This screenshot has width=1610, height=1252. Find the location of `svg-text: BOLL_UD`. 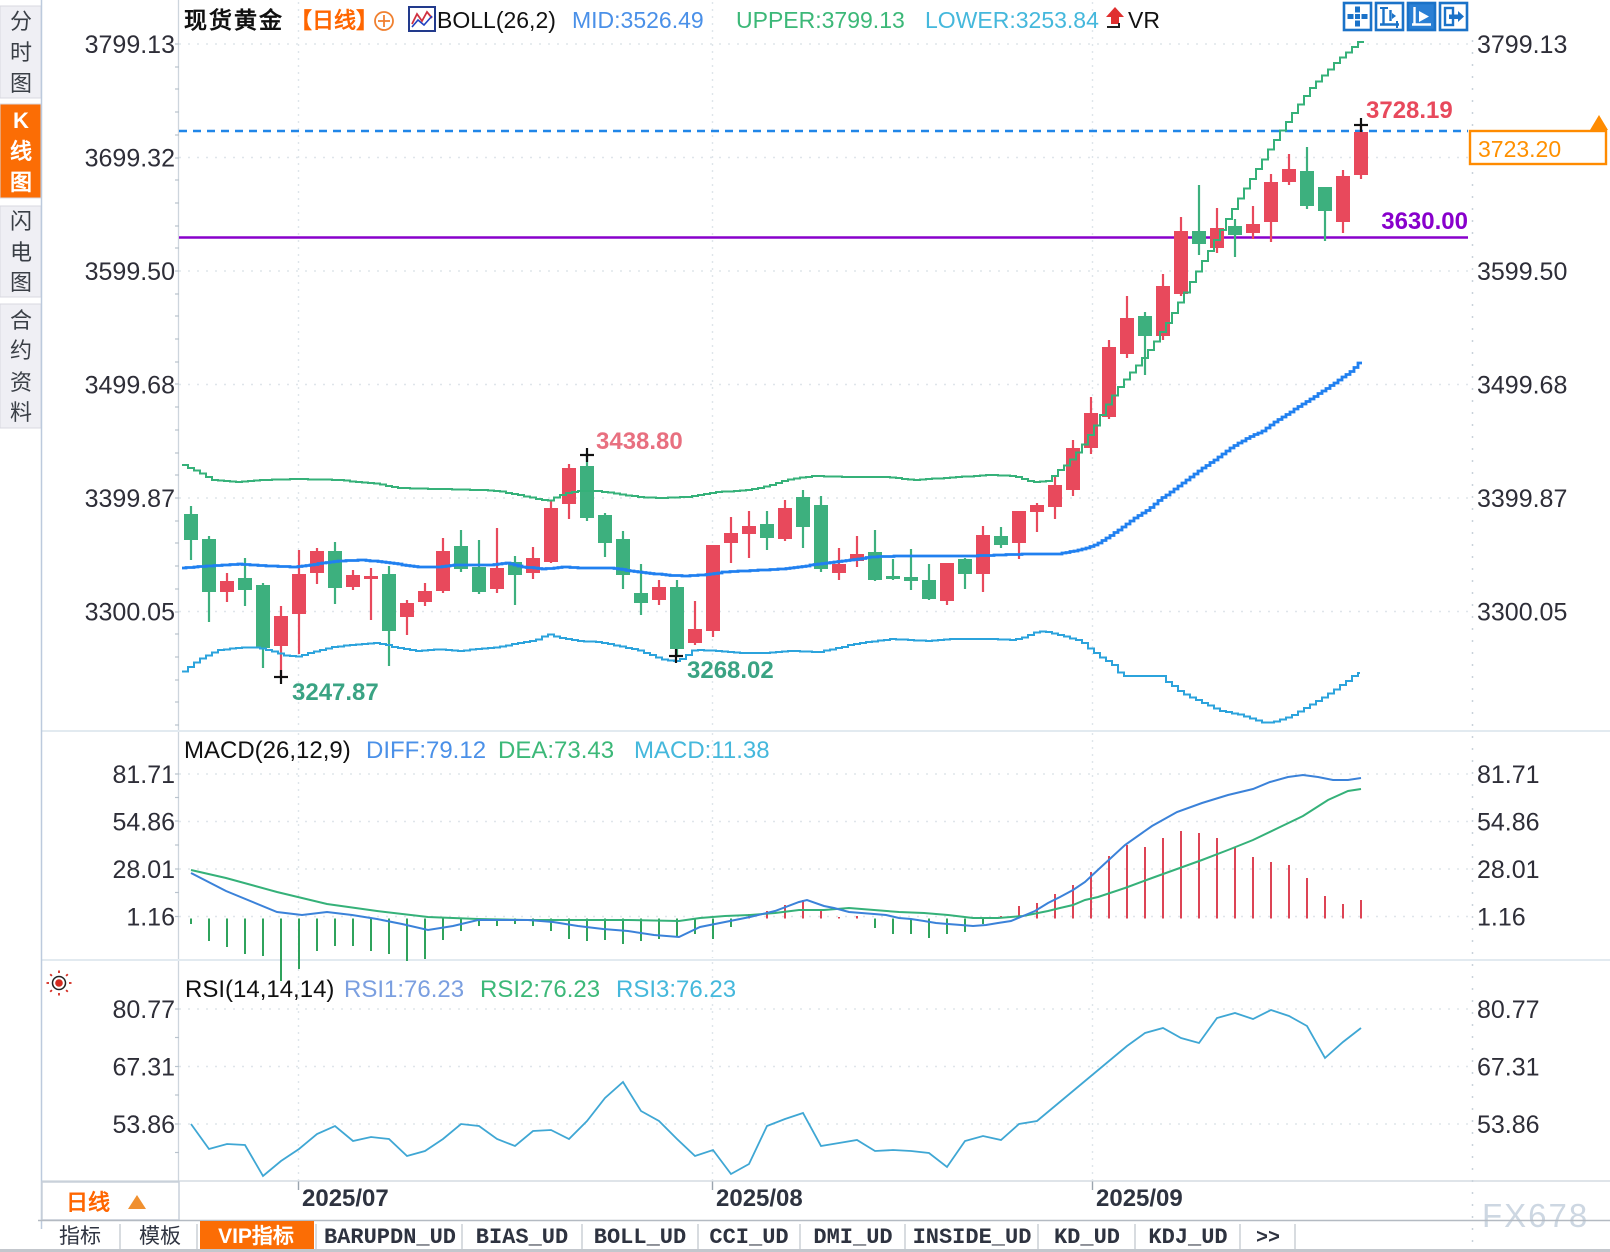

svg-text: BOLL_UD is located at coordinates (640, 1237).